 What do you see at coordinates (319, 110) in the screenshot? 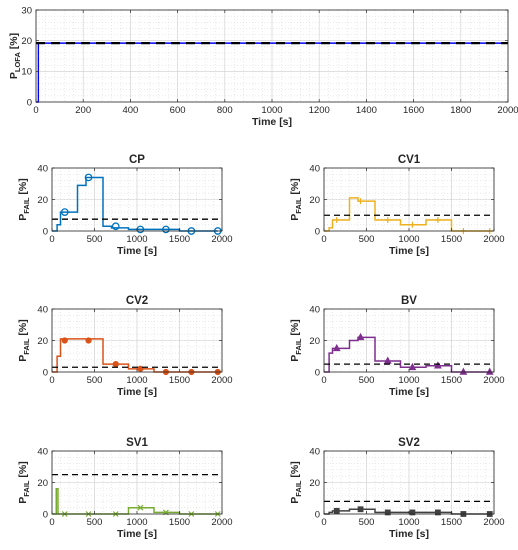
I see `x-tick-label: 1200` at bounding box center [319, 110].